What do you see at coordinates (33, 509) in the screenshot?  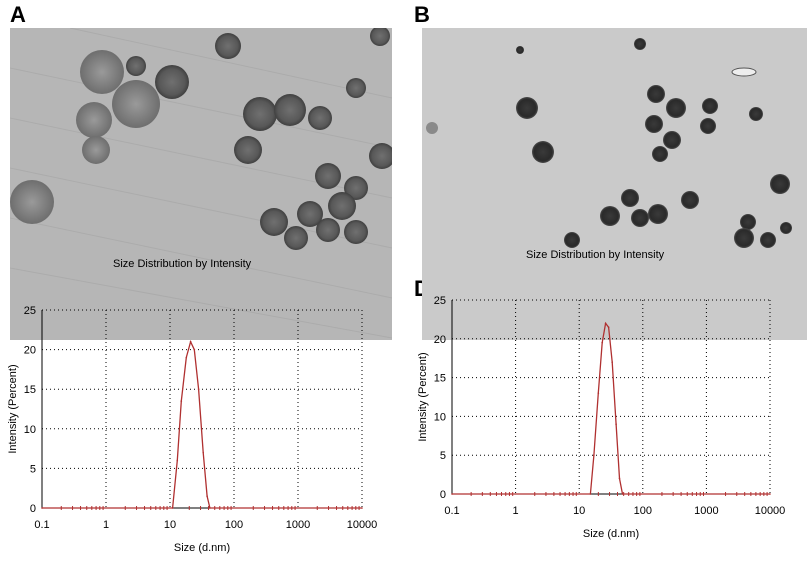 I see `chart-c-y-tick-label: 0` at bounding box center [33, 509].